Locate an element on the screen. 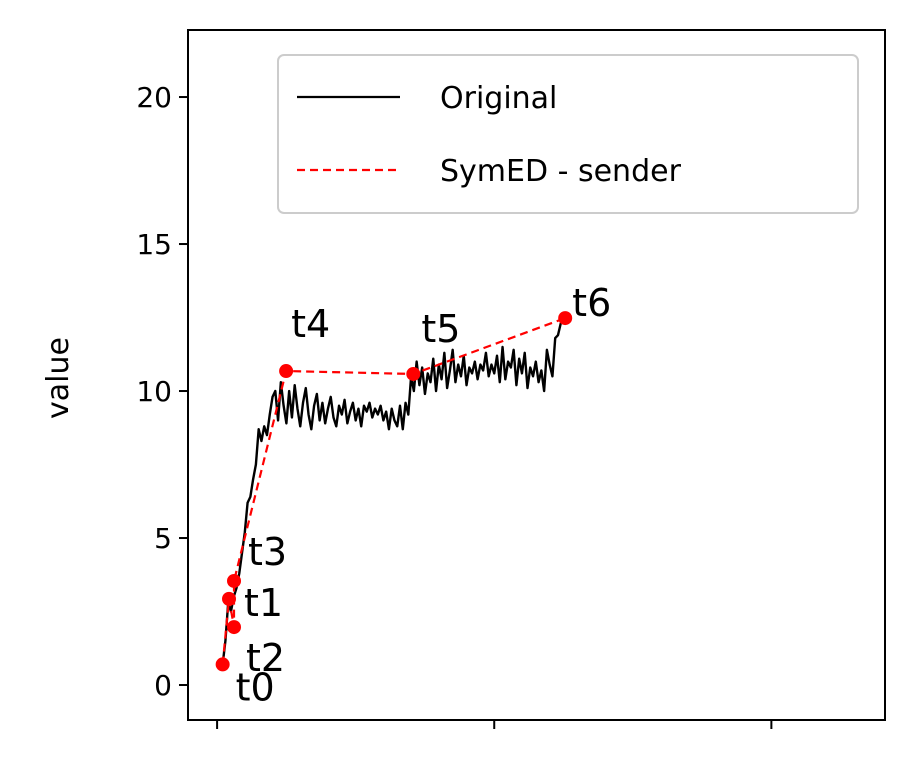 Image resolution: width=915 pixels, height=767 pixels. y-tick-label: 15 is located at coordinates (154, 244).